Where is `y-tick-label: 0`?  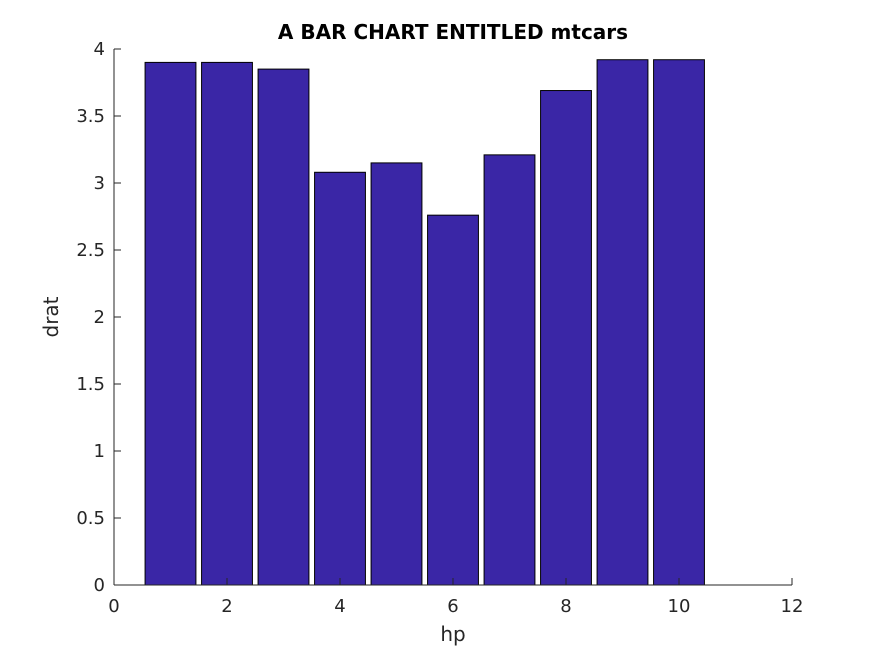 y-tick-label: 0 is located at coordinates (99, 585).